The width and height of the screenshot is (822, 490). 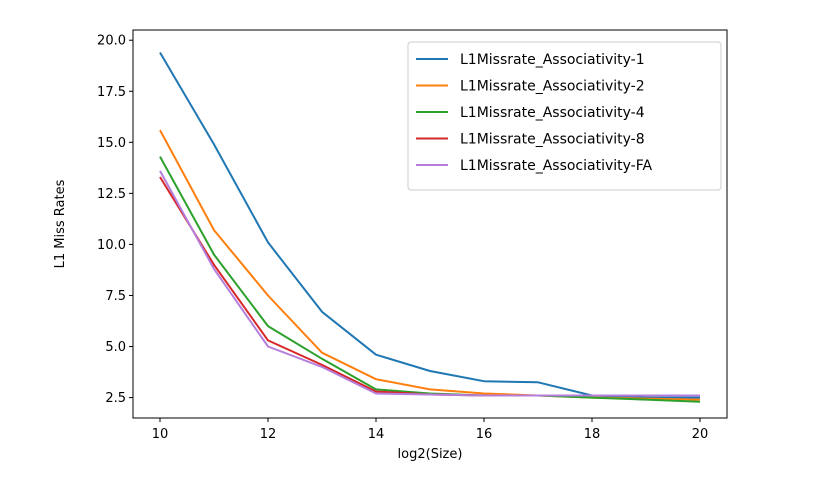 I want to click on legend-box, so click(x=564, y=116).